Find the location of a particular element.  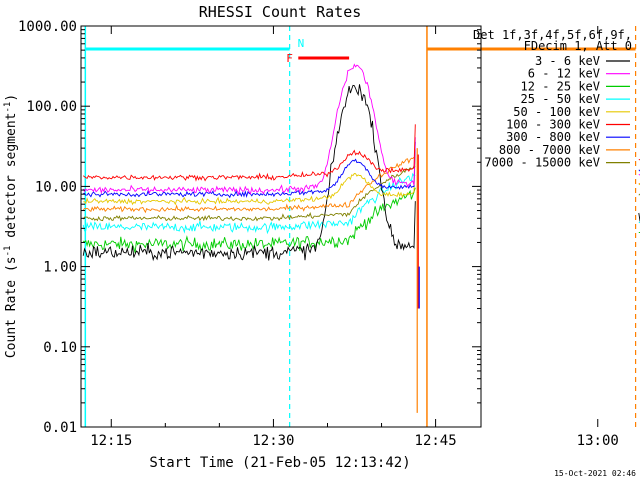

legend-header-line-2: FDecim 1, Att 0 is located at coordinates (578, 46).